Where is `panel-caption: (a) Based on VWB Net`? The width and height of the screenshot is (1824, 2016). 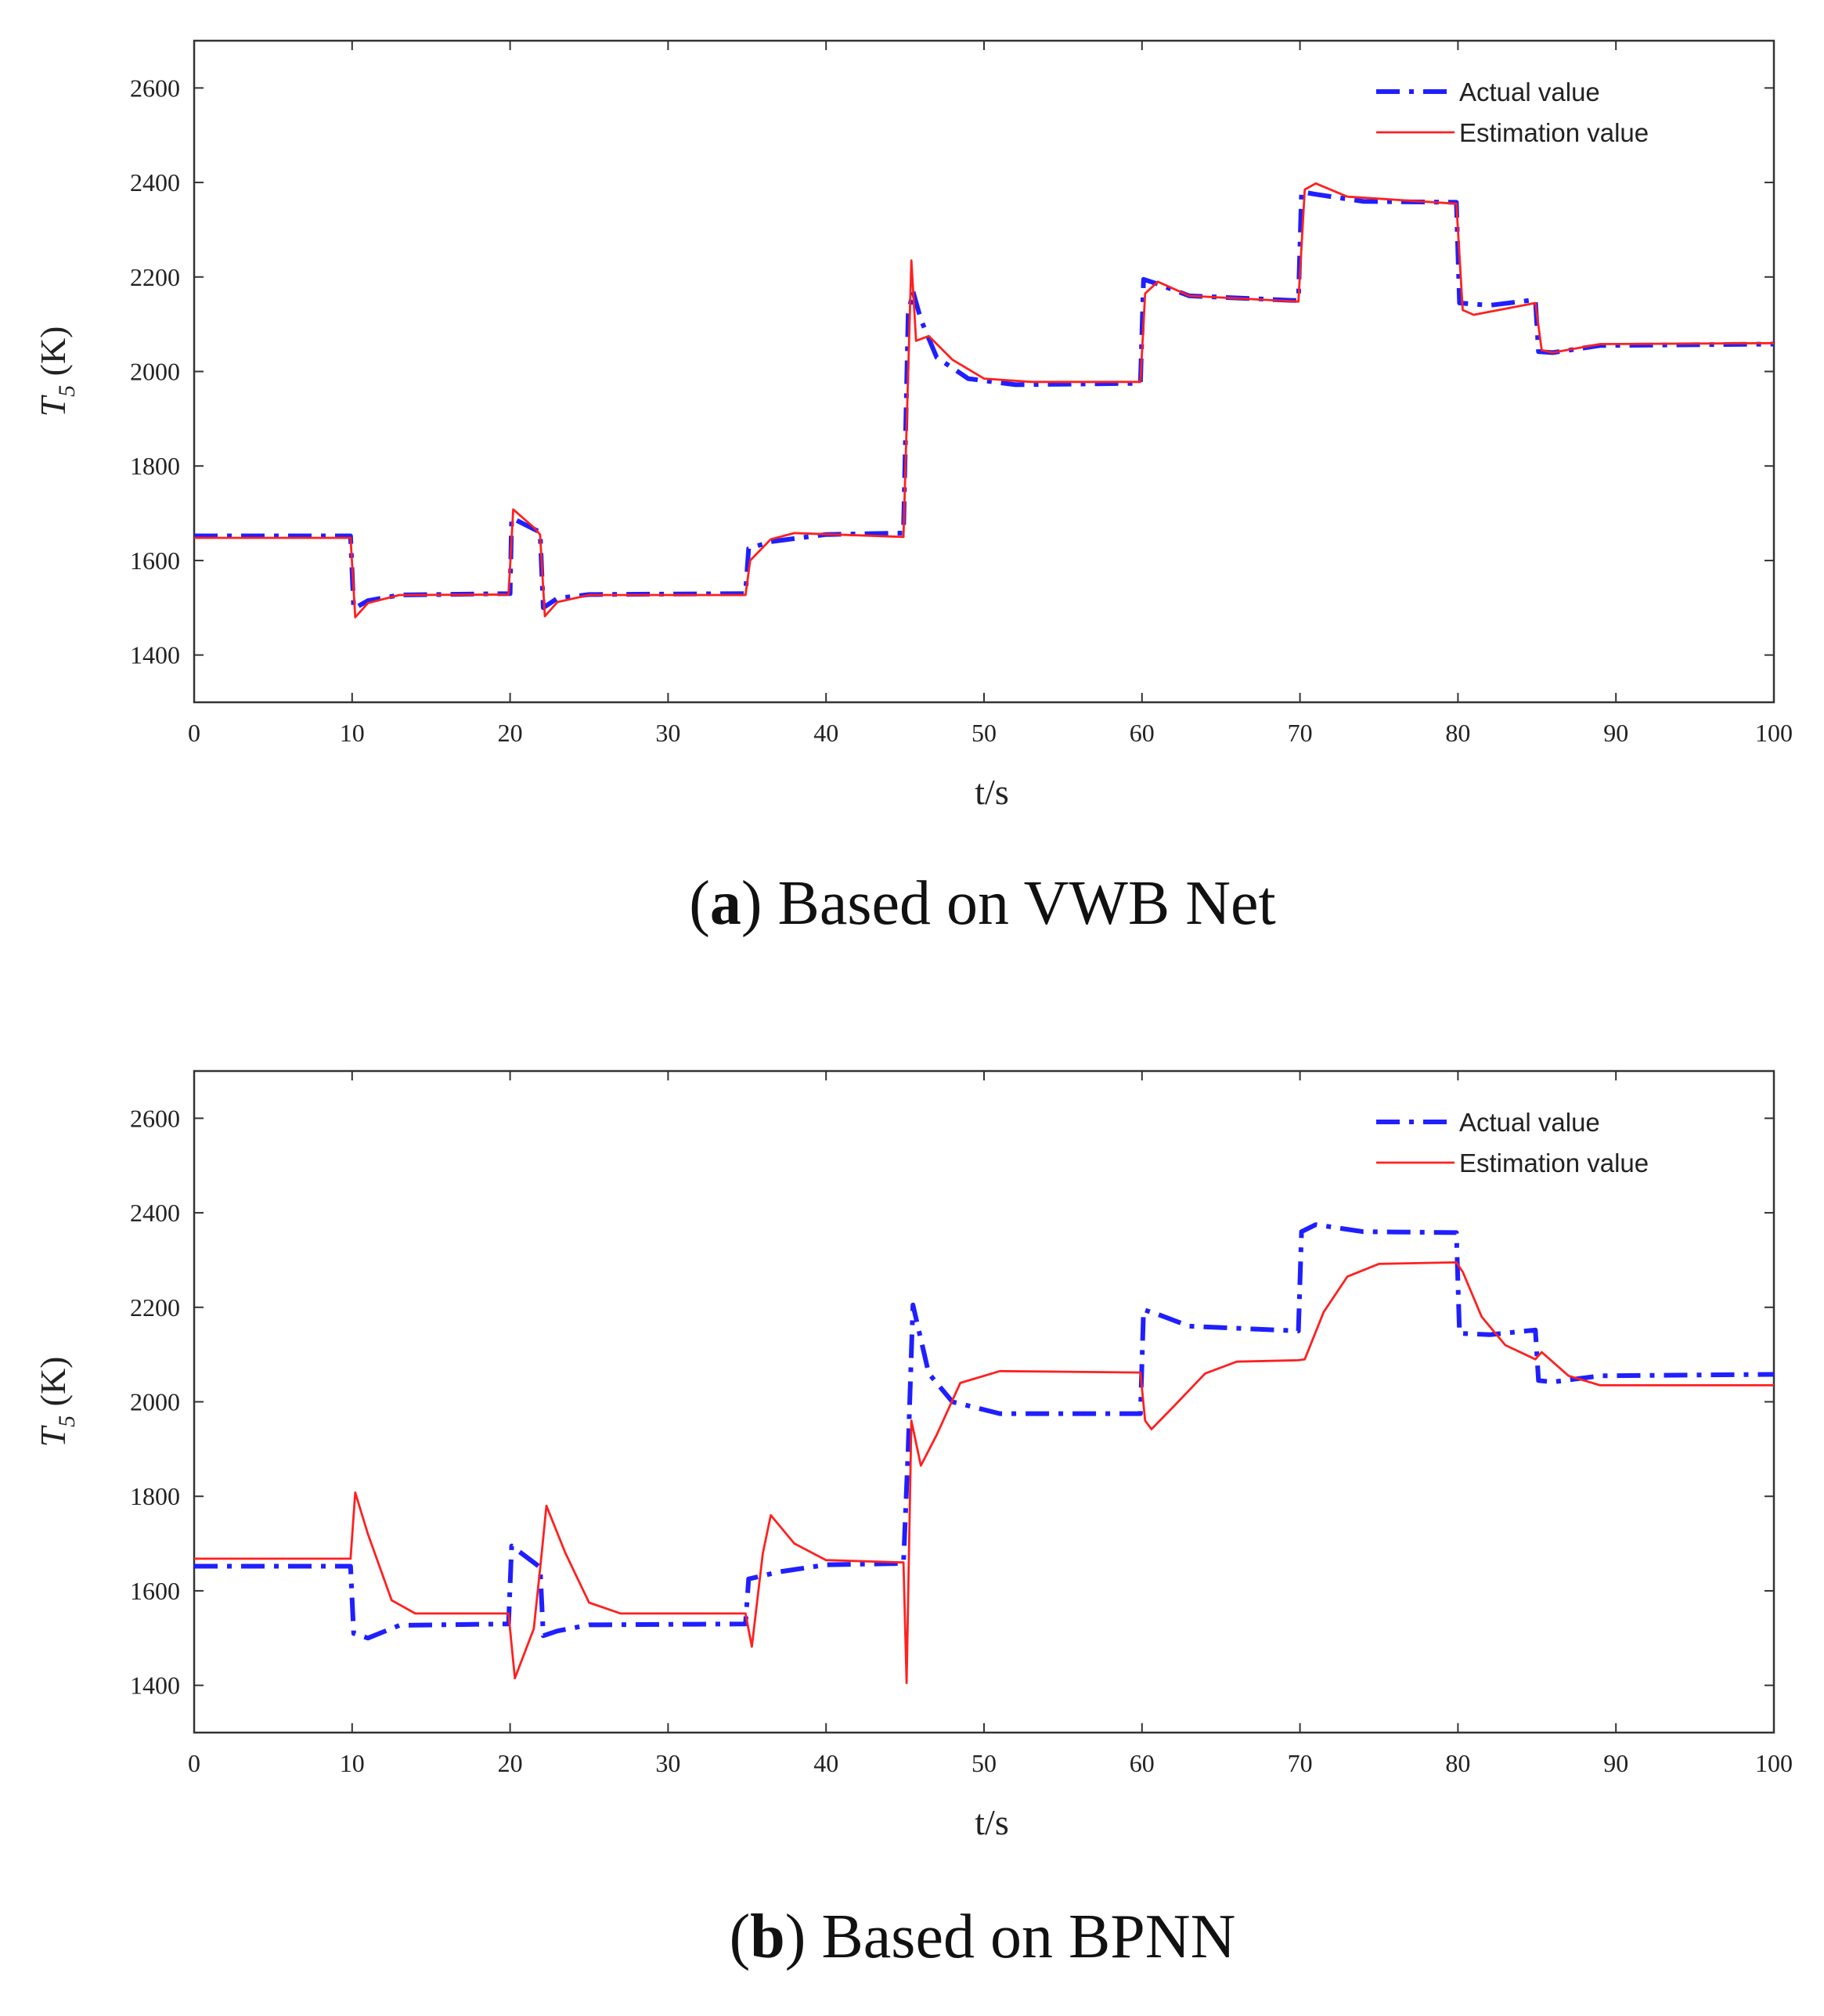
panel-caption: (a) Based on VWB Net is located at coordinates (982, 904).